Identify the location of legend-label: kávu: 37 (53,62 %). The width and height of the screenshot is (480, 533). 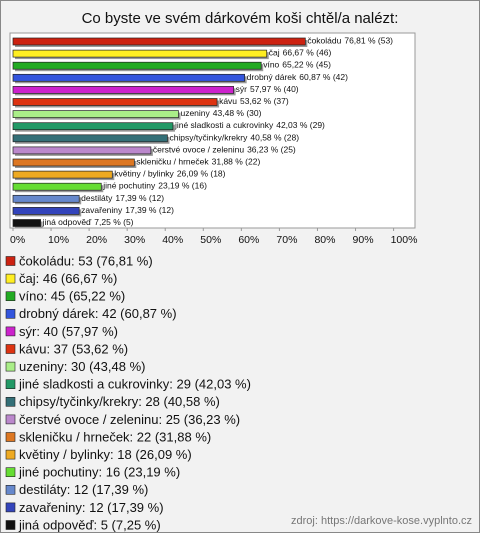
(73, 348).